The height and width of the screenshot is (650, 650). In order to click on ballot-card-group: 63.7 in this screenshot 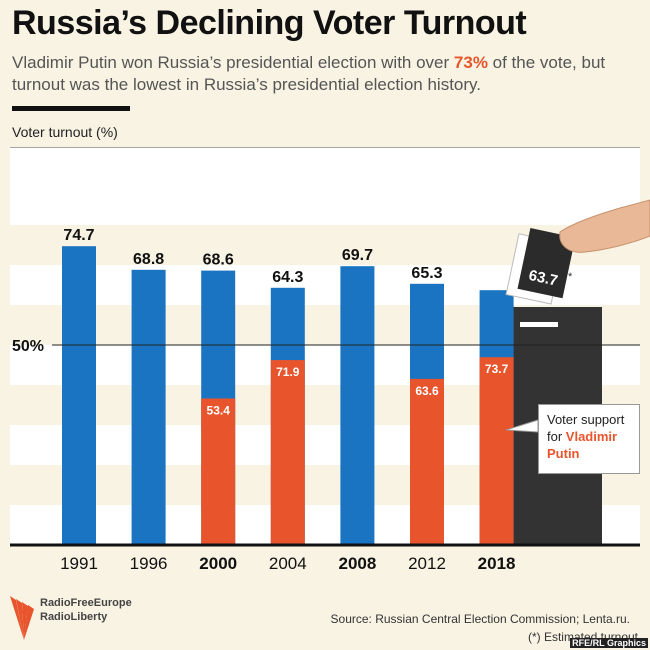, I will do `click(540, 266)`.